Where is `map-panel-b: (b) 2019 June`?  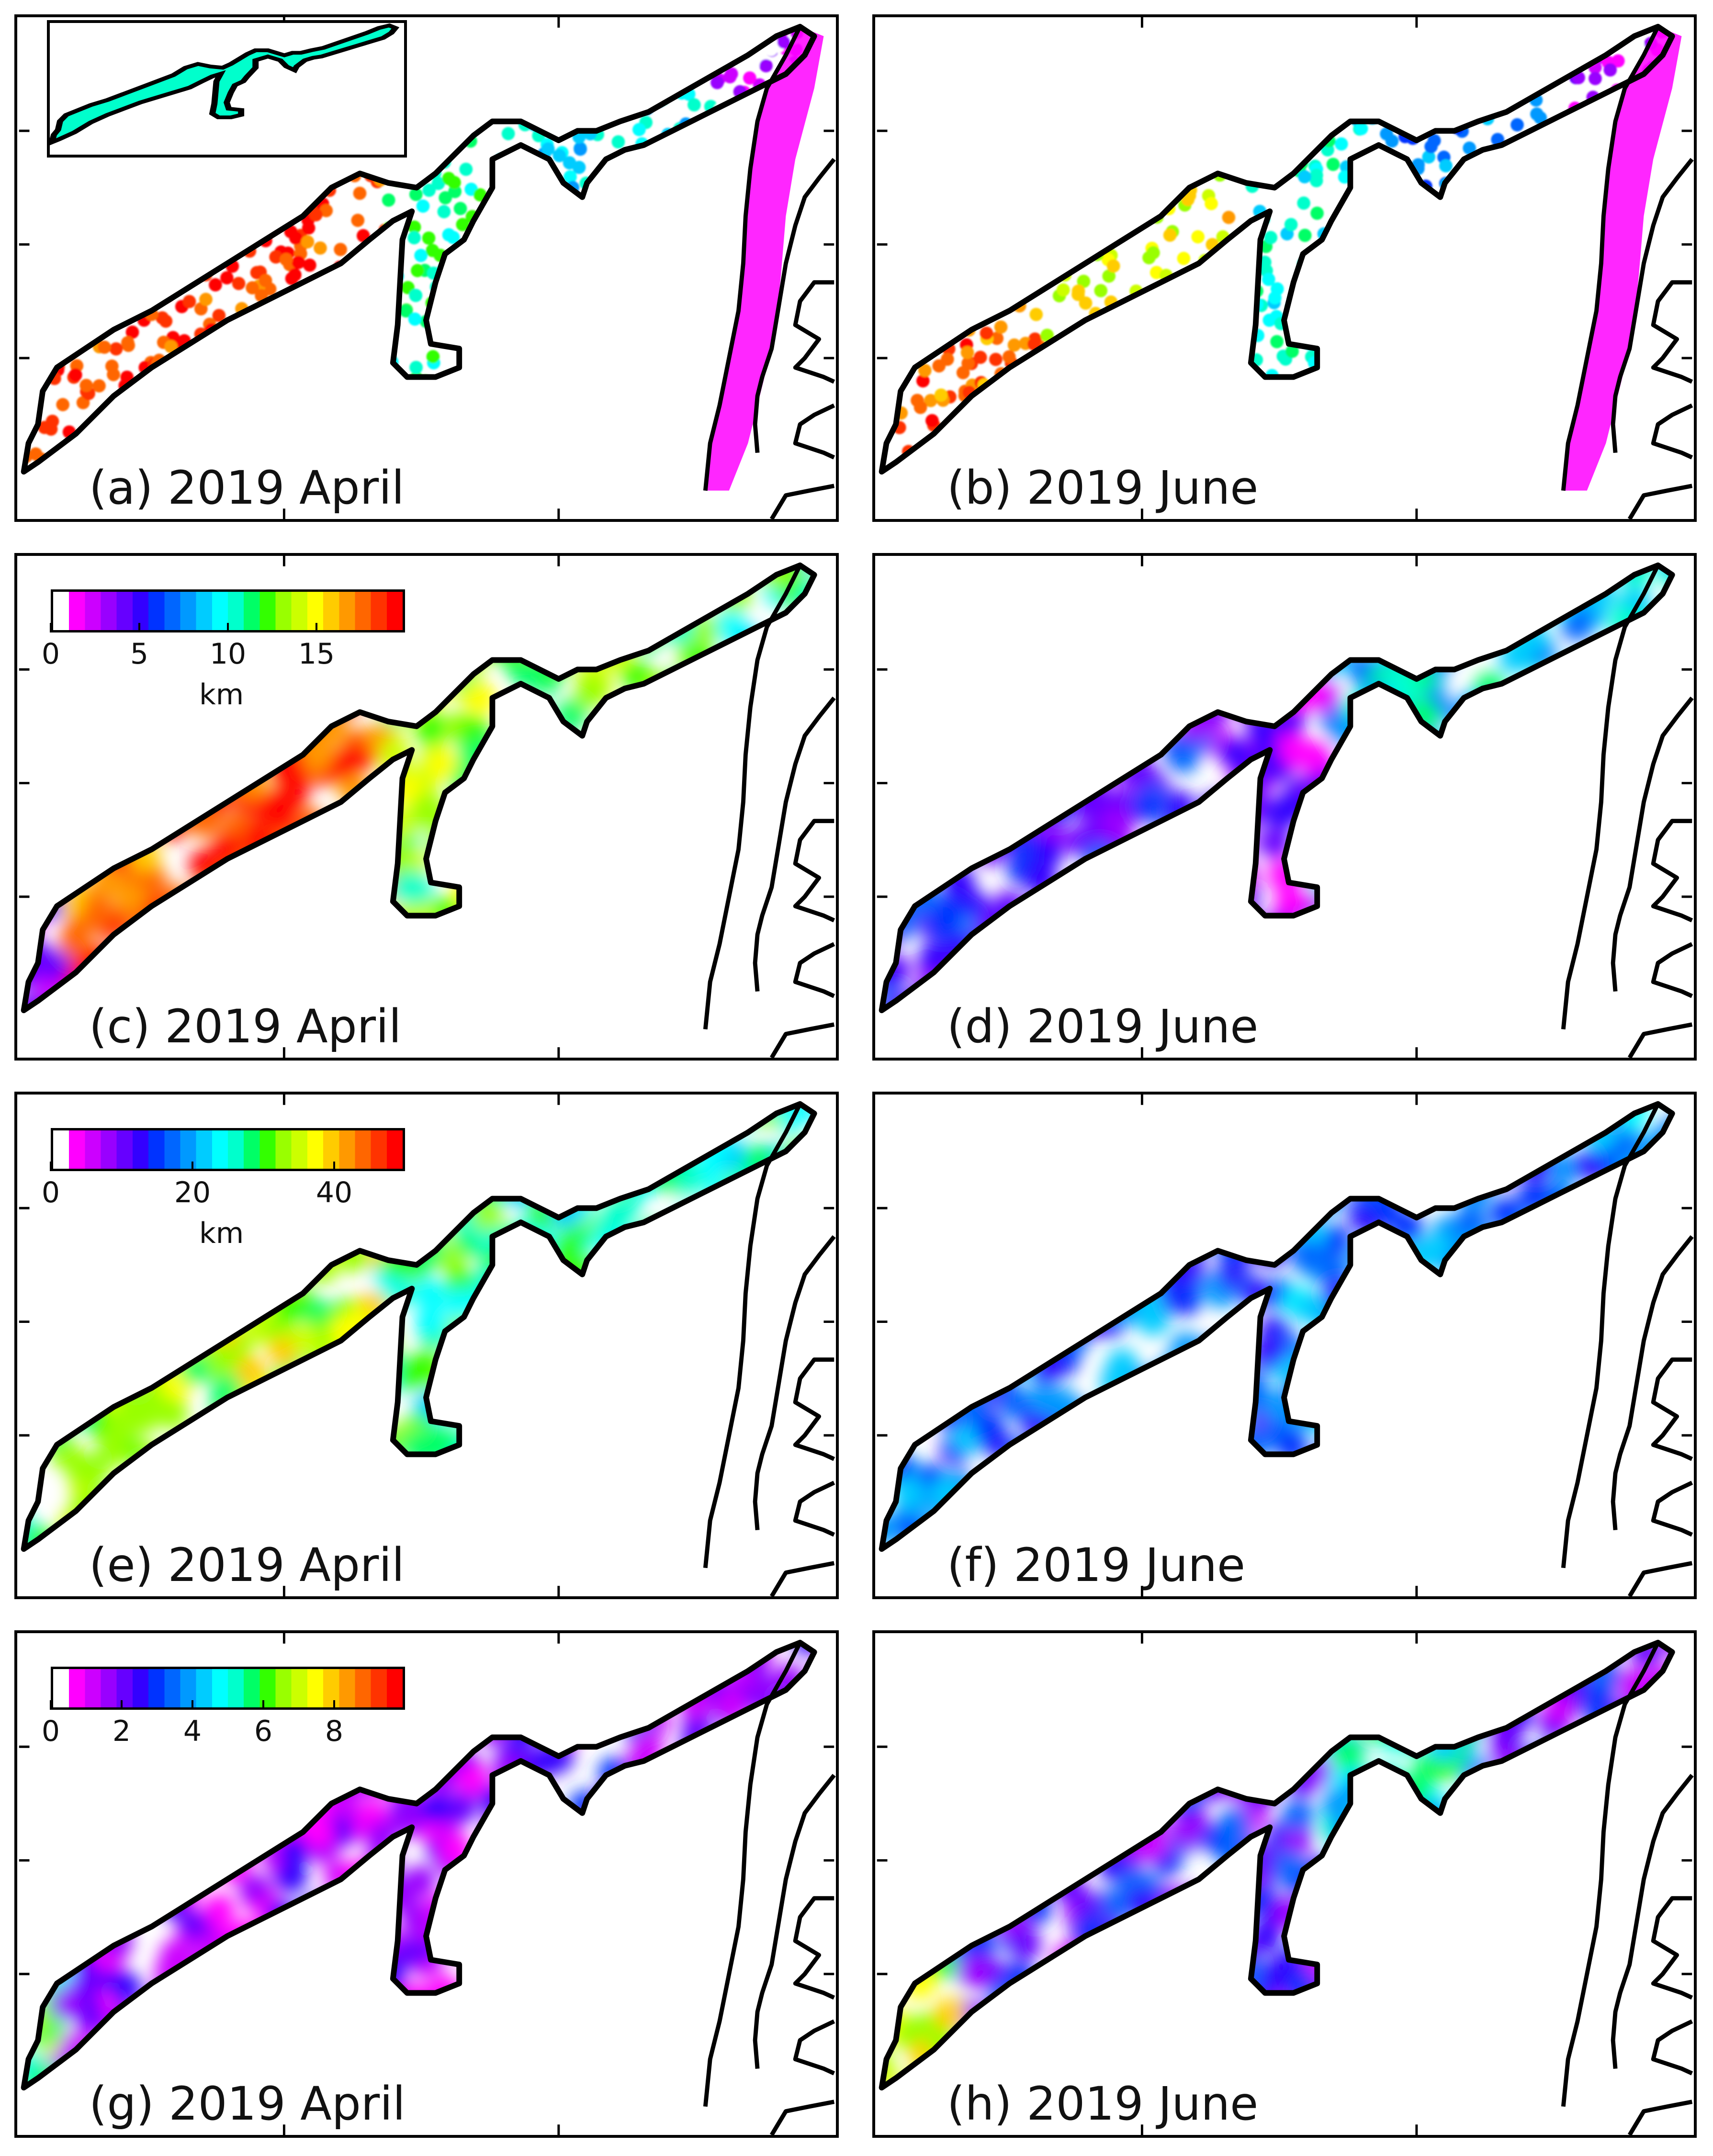
map-panel-b: (b) 2019 June is located at coordinates (1284, 268).